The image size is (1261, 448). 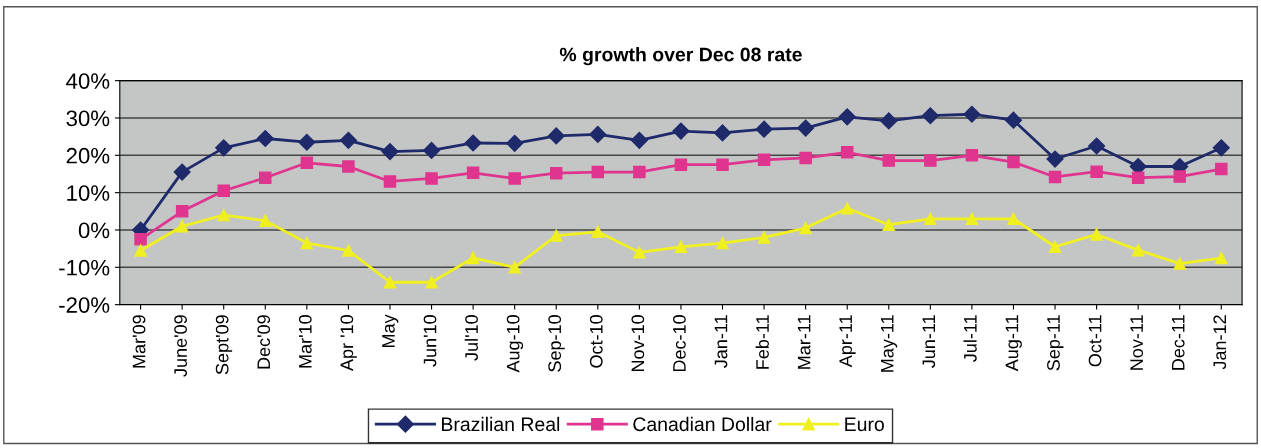 What do you see at coordinates (556, 343) in the screenshot?
I see `x-tick-label: Sep-10` at bounding box center [556, 343].